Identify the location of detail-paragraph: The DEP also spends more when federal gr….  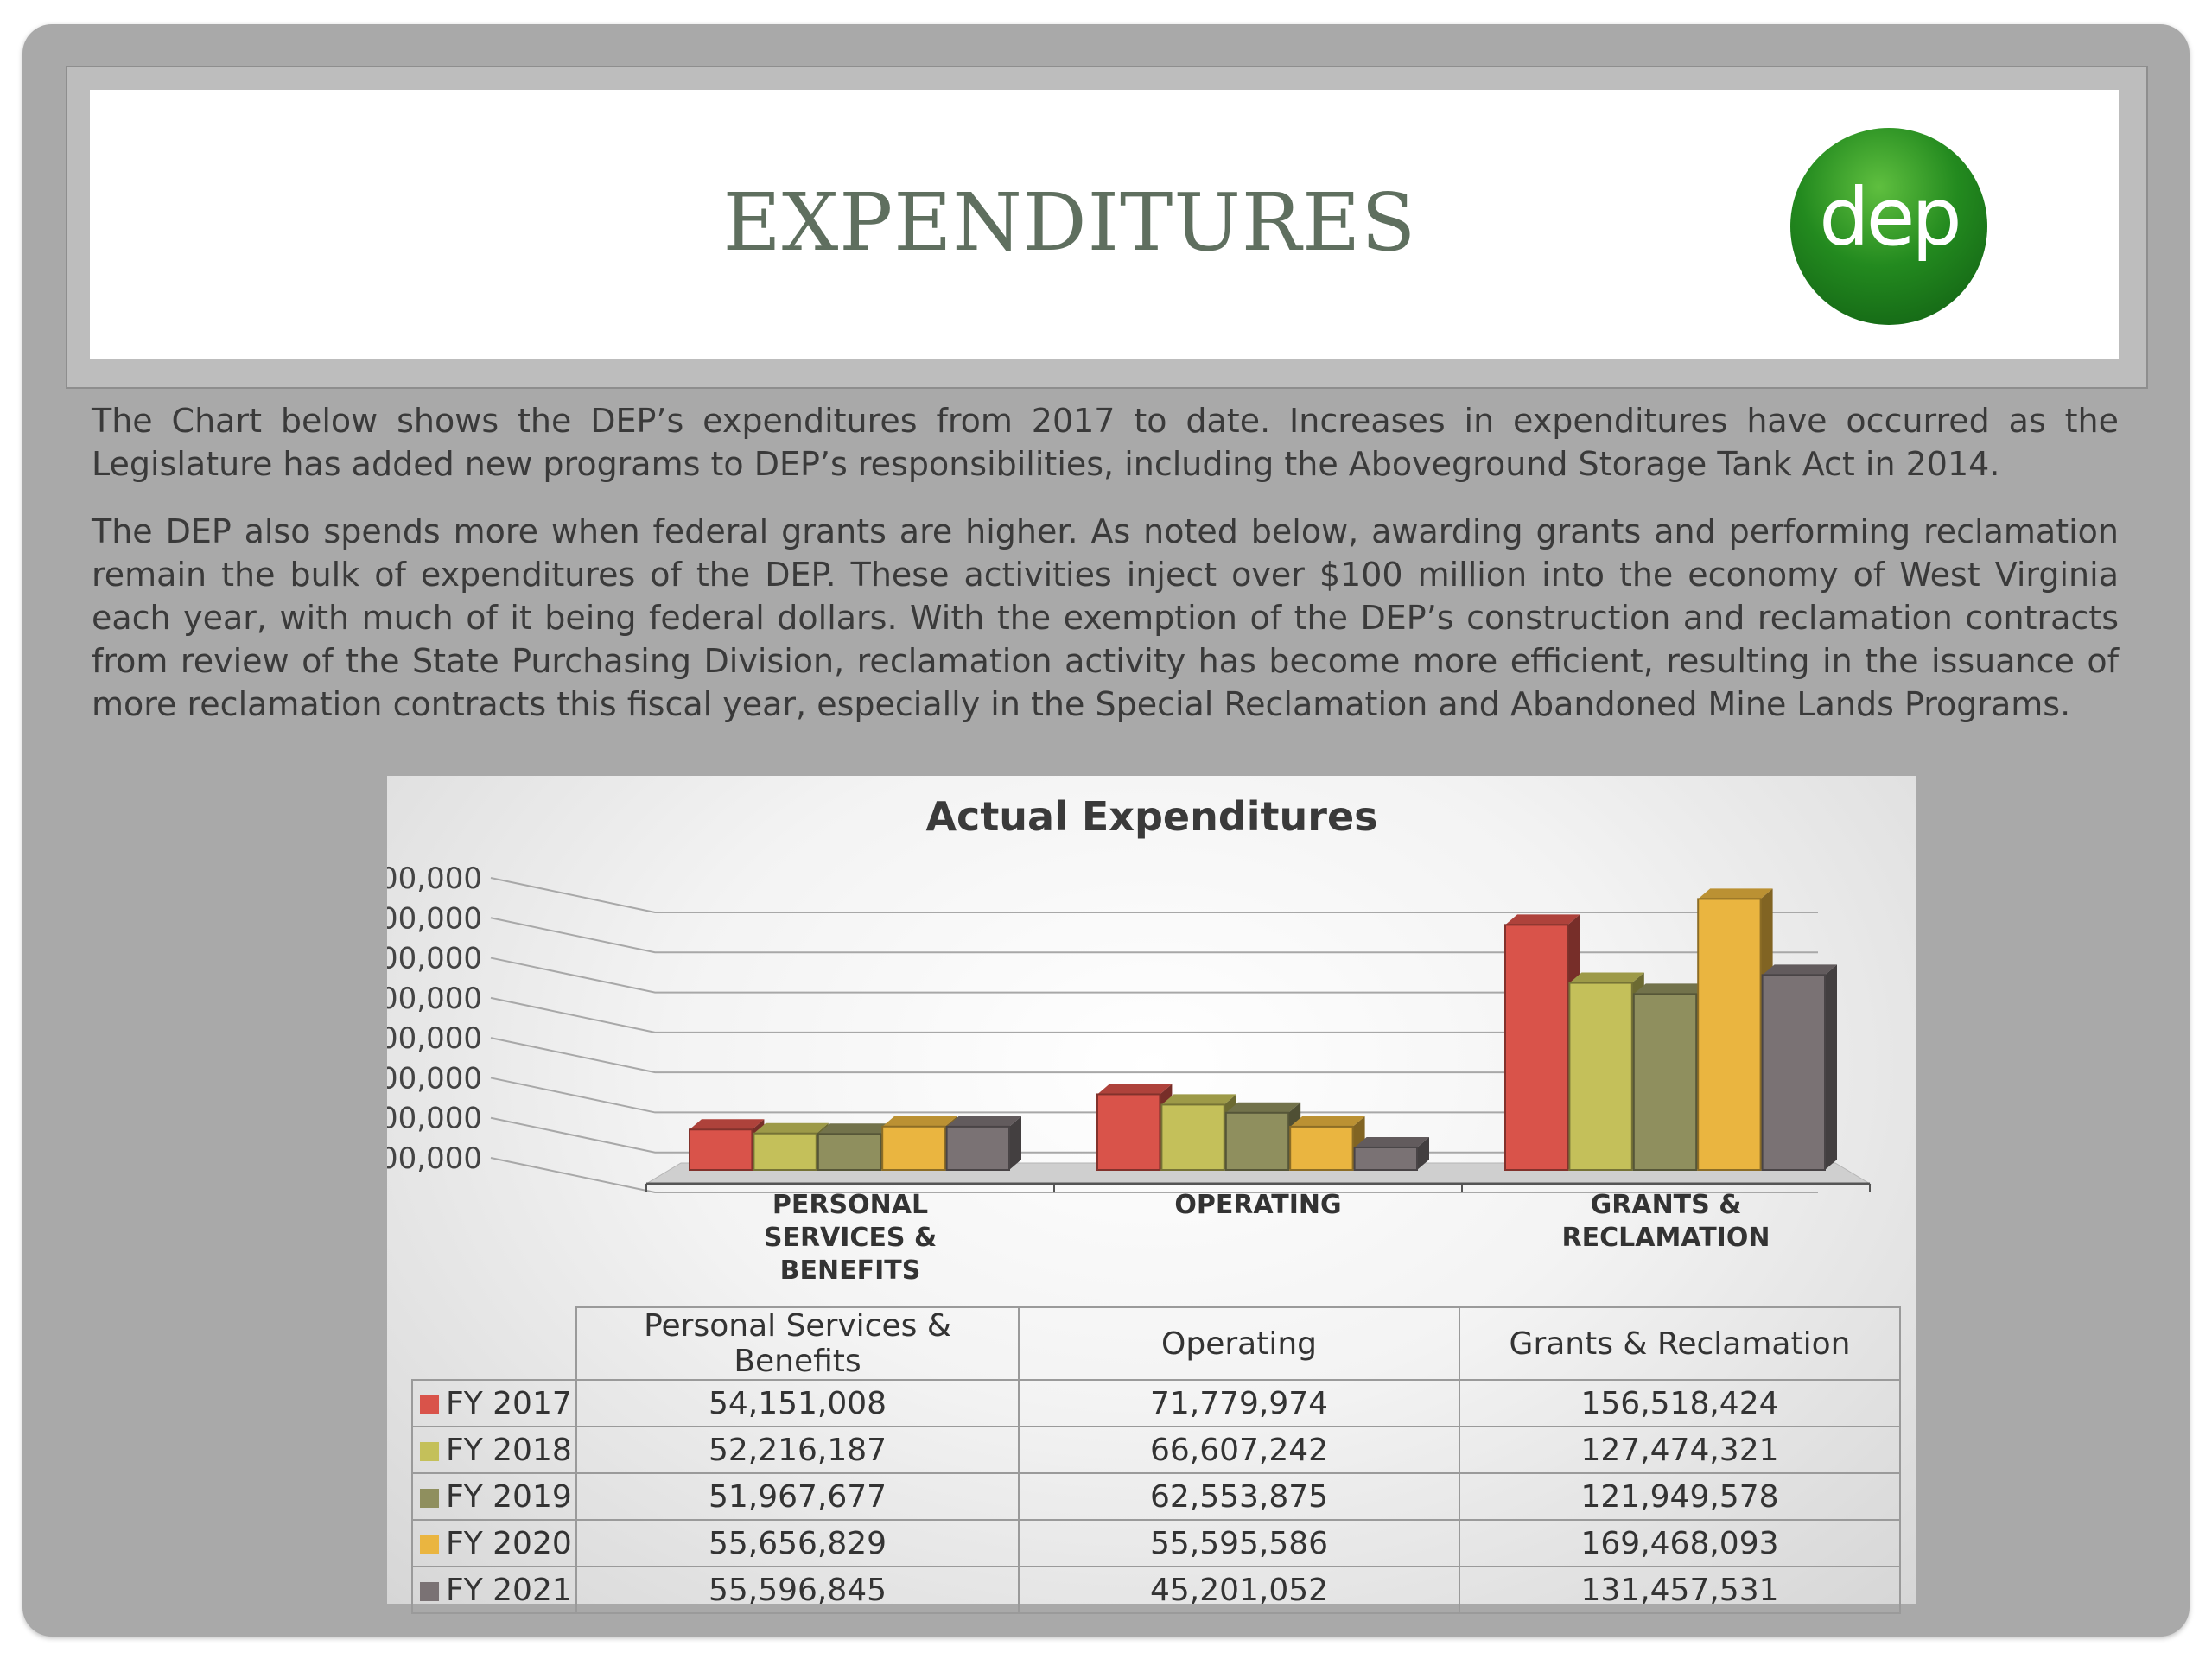
(1105, 617).